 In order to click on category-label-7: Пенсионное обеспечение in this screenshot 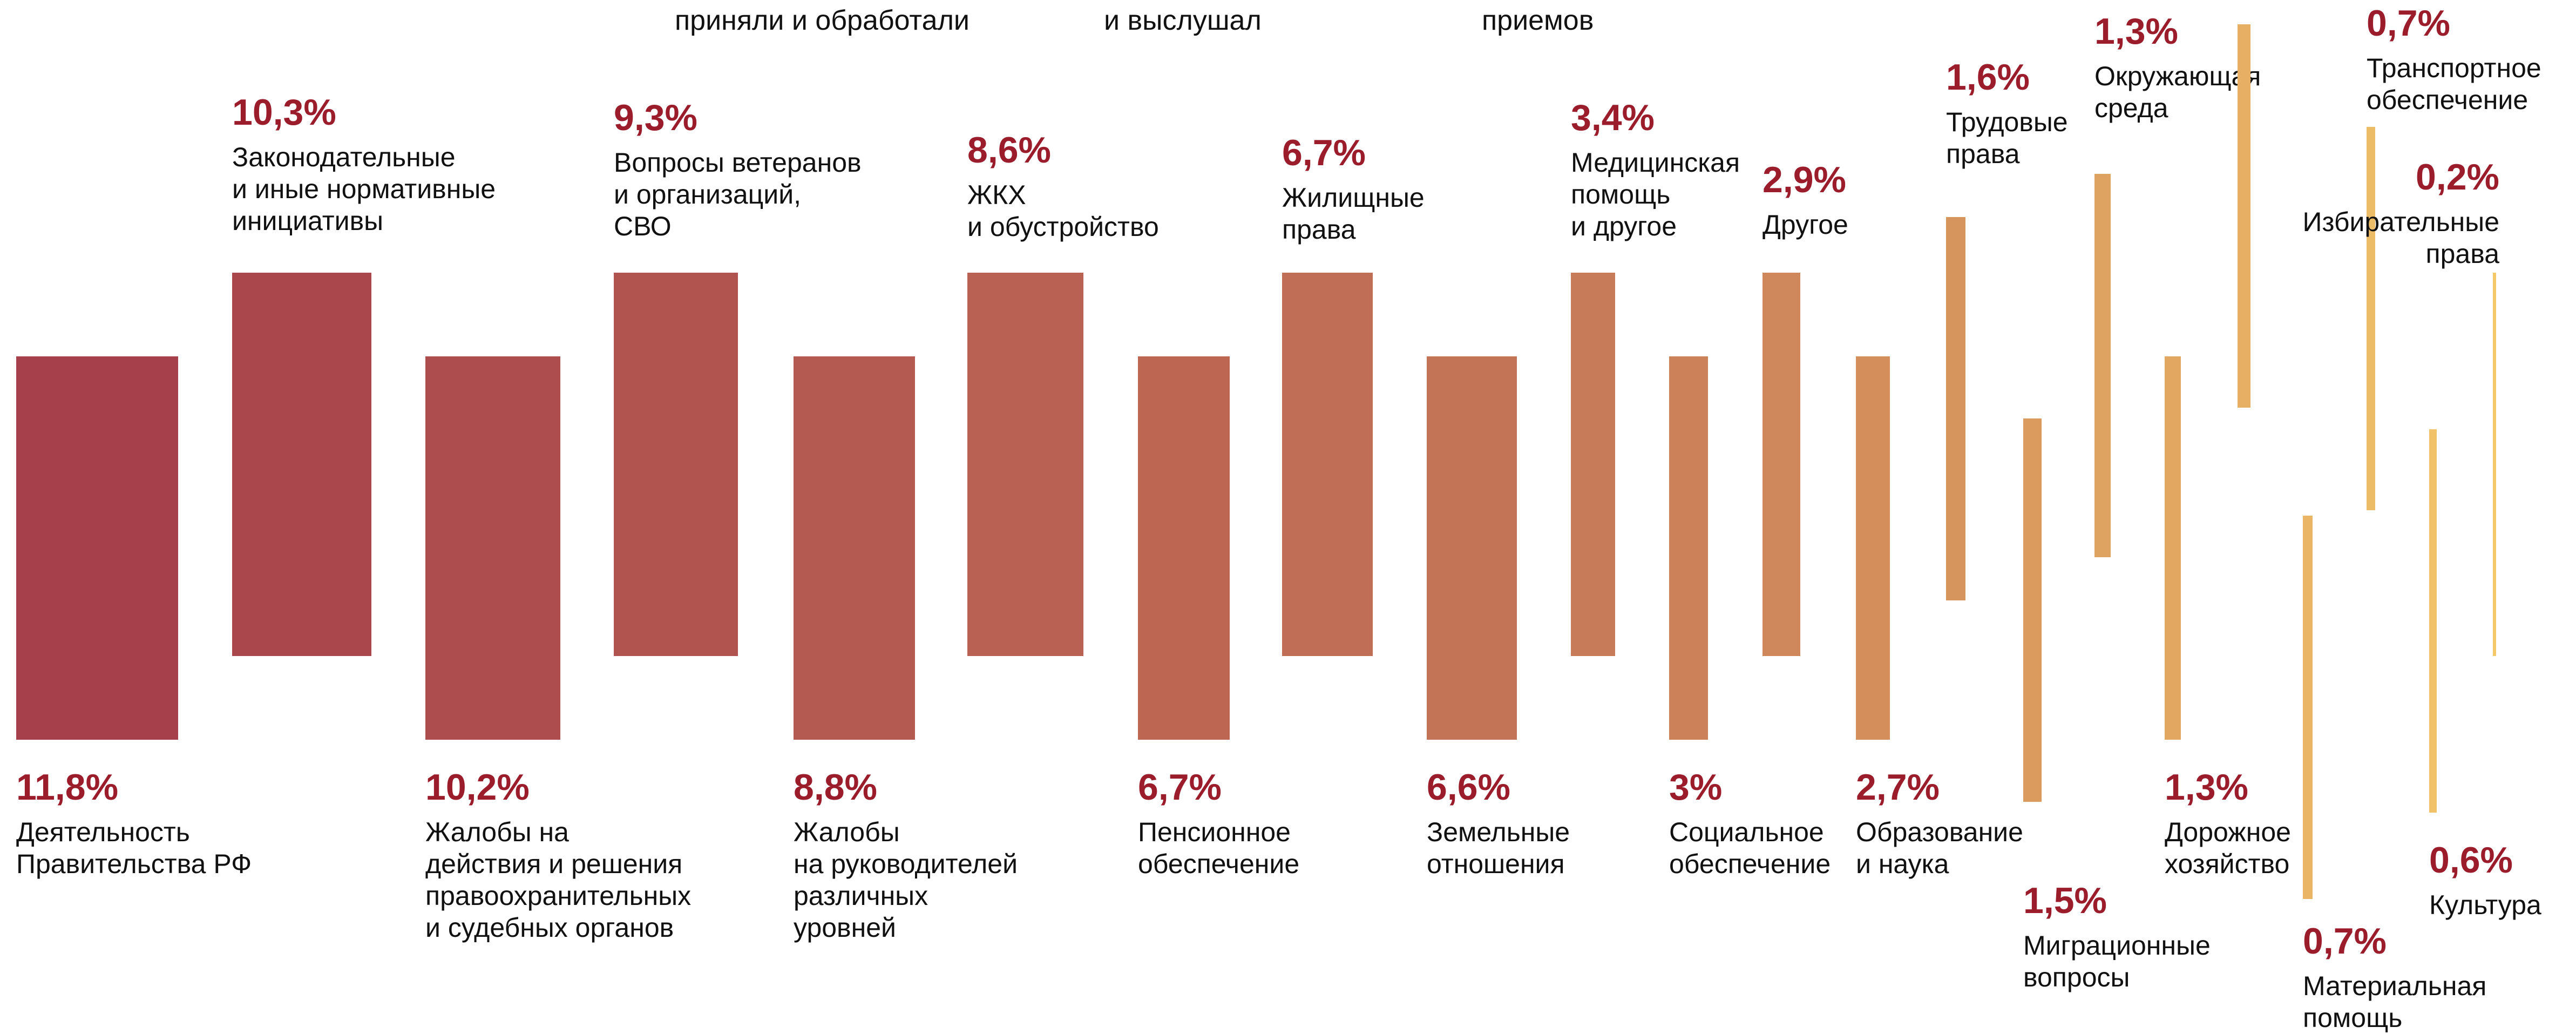, I will do `click(1219, 848)`.